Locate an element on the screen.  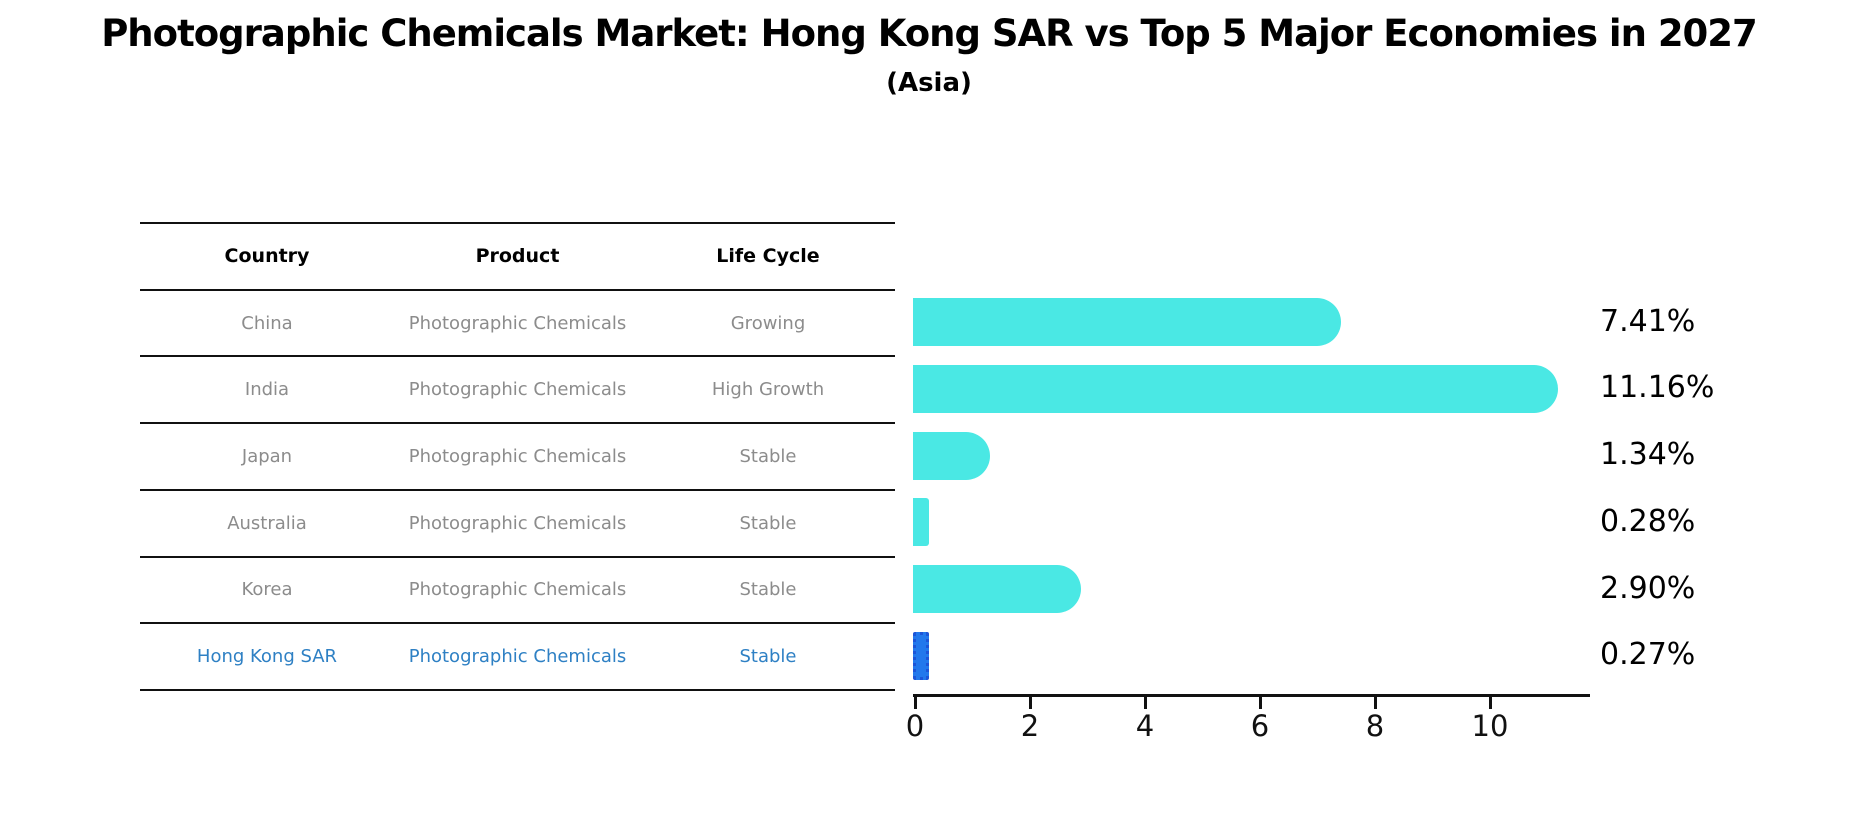
bar-china is located at coordinates (1127, 322).